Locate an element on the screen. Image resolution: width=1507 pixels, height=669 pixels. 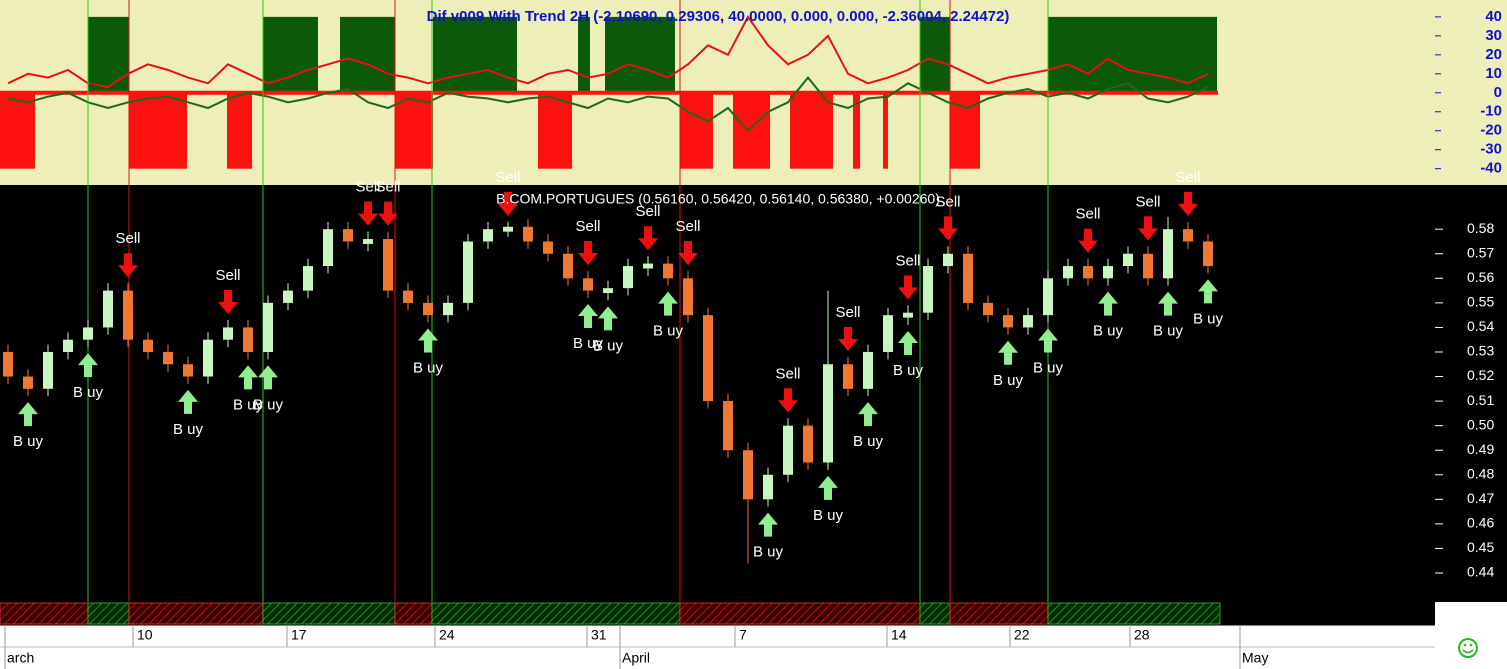
y-tick-label: 0.53 is located at coordinates (1480, 351).